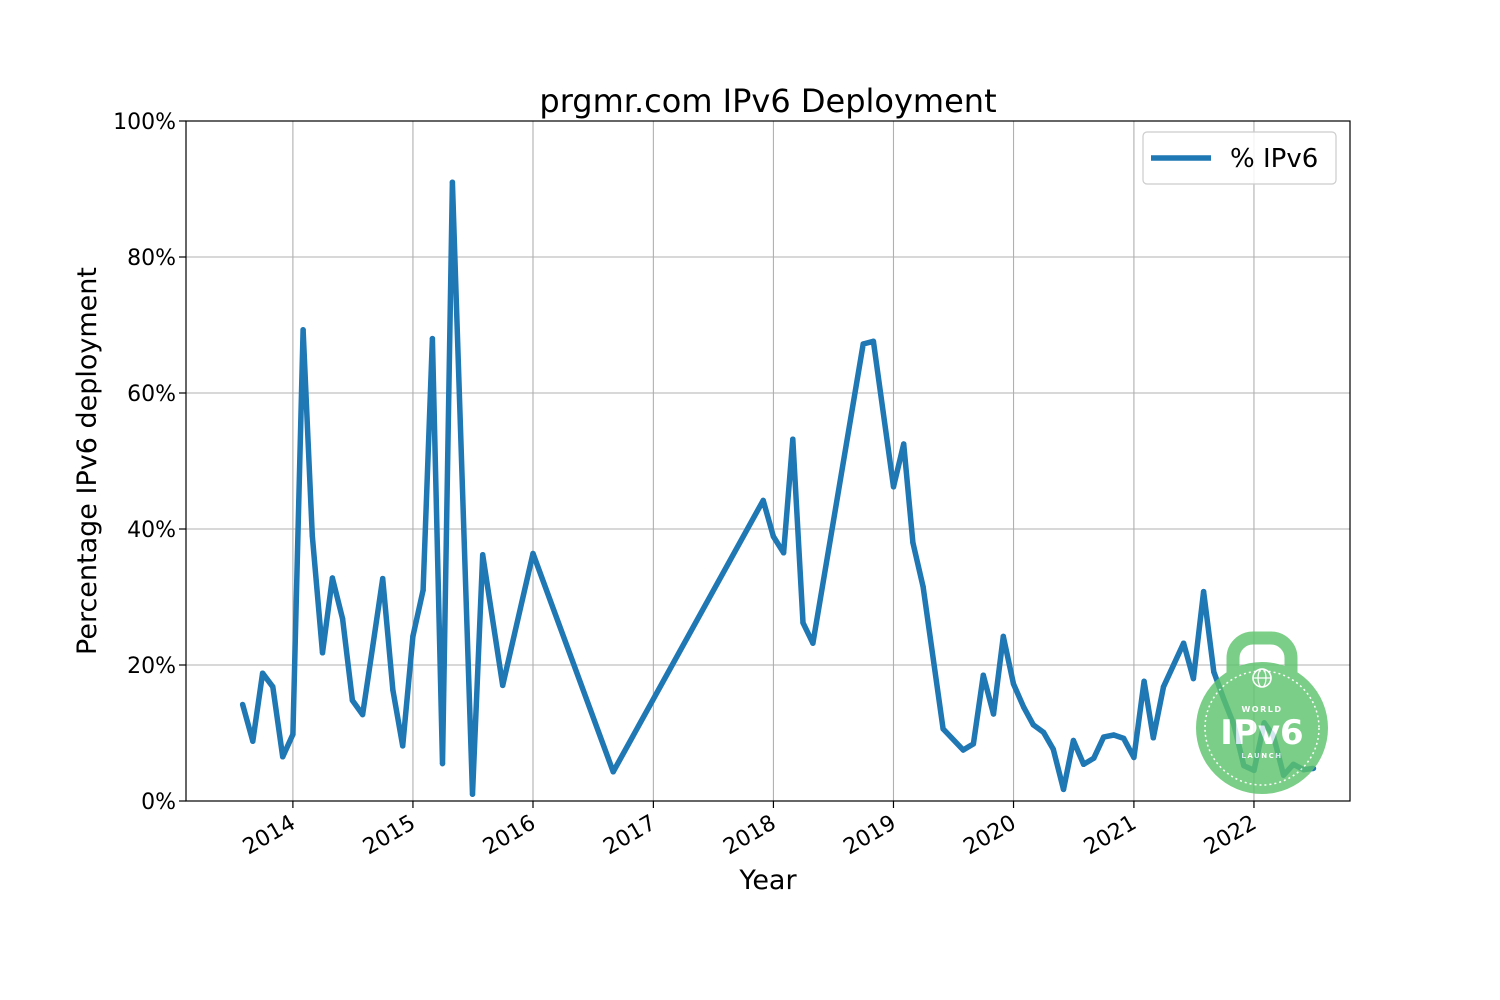 The width and height of the screenshot is (1500, 1000). Describe the element at coordinates (509, 836) in the screenshot. I see `x-tick-label: 2016` at that location.